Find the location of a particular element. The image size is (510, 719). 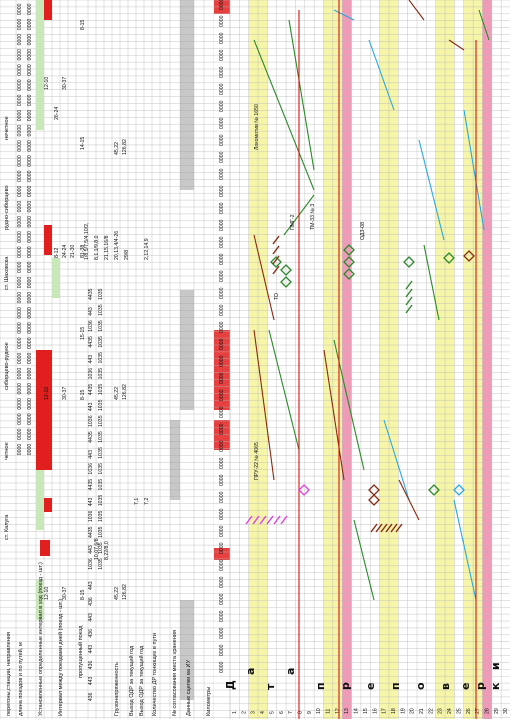

direction-label: перегоны,станции, направления is located at coordinates (9, 674).